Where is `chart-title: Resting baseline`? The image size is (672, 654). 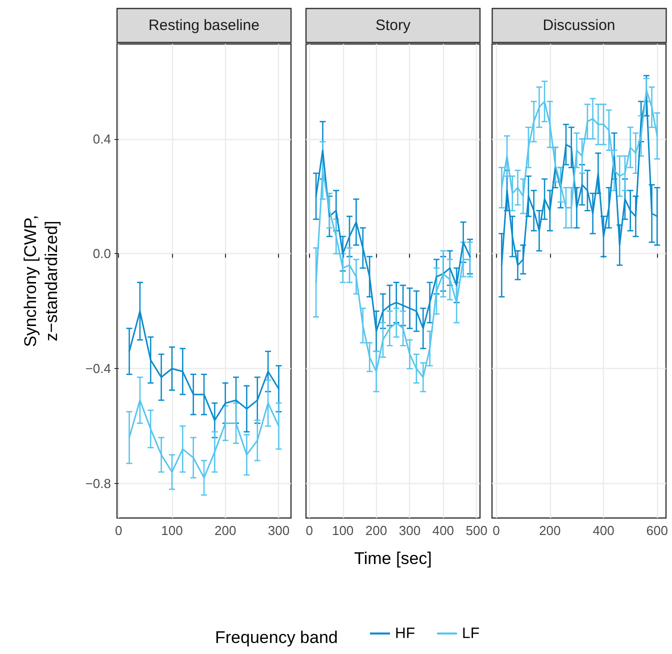
chart-title: Resting baseline is located at coordinates (204, 25).